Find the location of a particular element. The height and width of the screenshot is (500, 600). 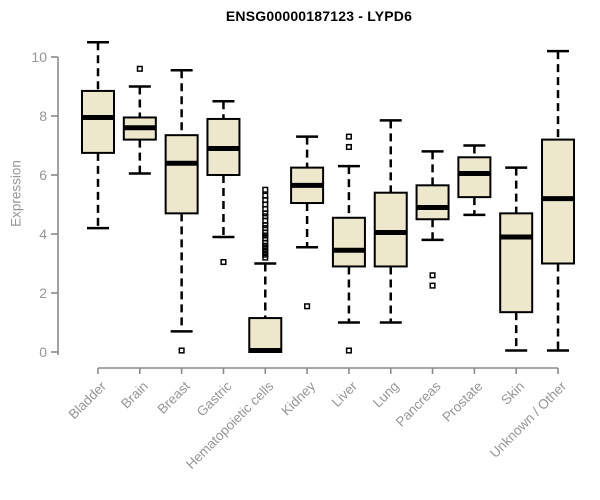

x-tick-label-prostate: Prostate is located at coordinates (462, 402).